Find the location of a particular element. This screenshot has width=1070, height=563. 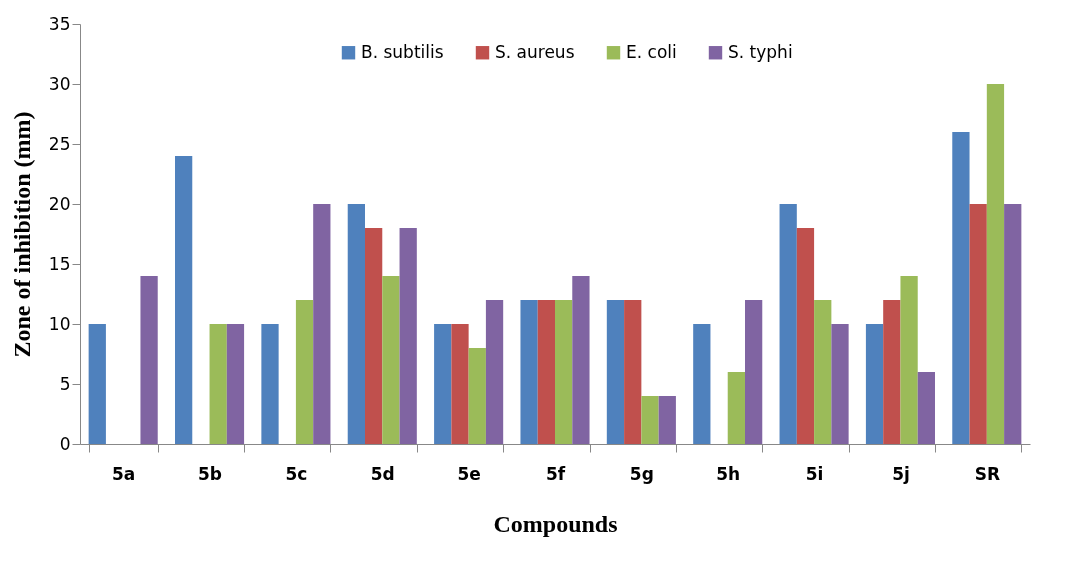

legend-label: S. typhi is located at coordinates (760, 51).